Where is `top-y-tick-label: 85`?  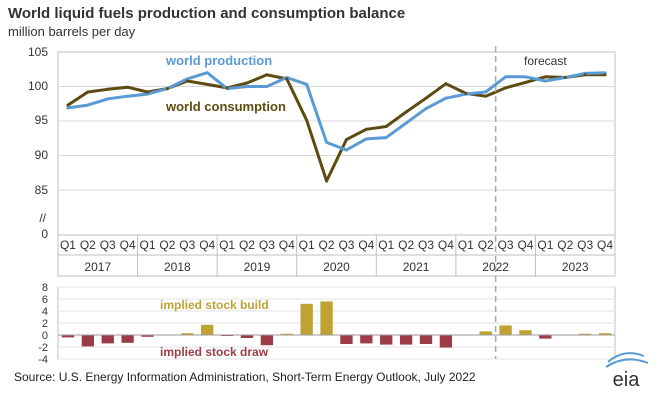 top-y-tick-label: 85 is located at coordinates (42, 190).